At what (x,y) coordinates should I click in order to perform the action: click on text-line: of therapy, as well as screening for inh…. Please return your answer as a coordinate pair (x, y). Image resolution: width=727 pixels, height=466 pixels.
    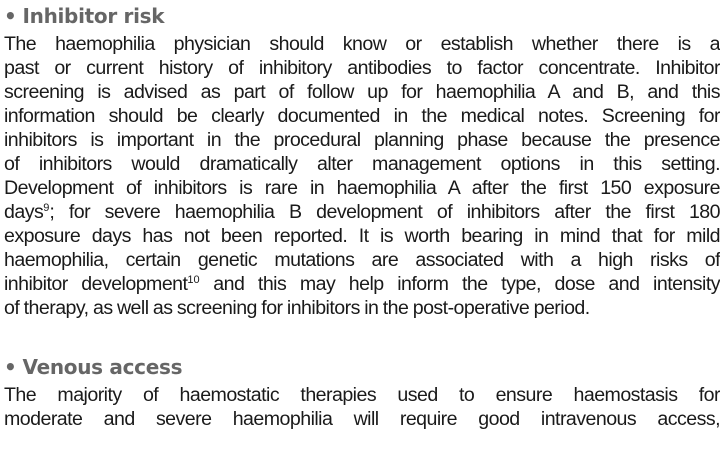
    Looking at the image, I should click on (297, 308).